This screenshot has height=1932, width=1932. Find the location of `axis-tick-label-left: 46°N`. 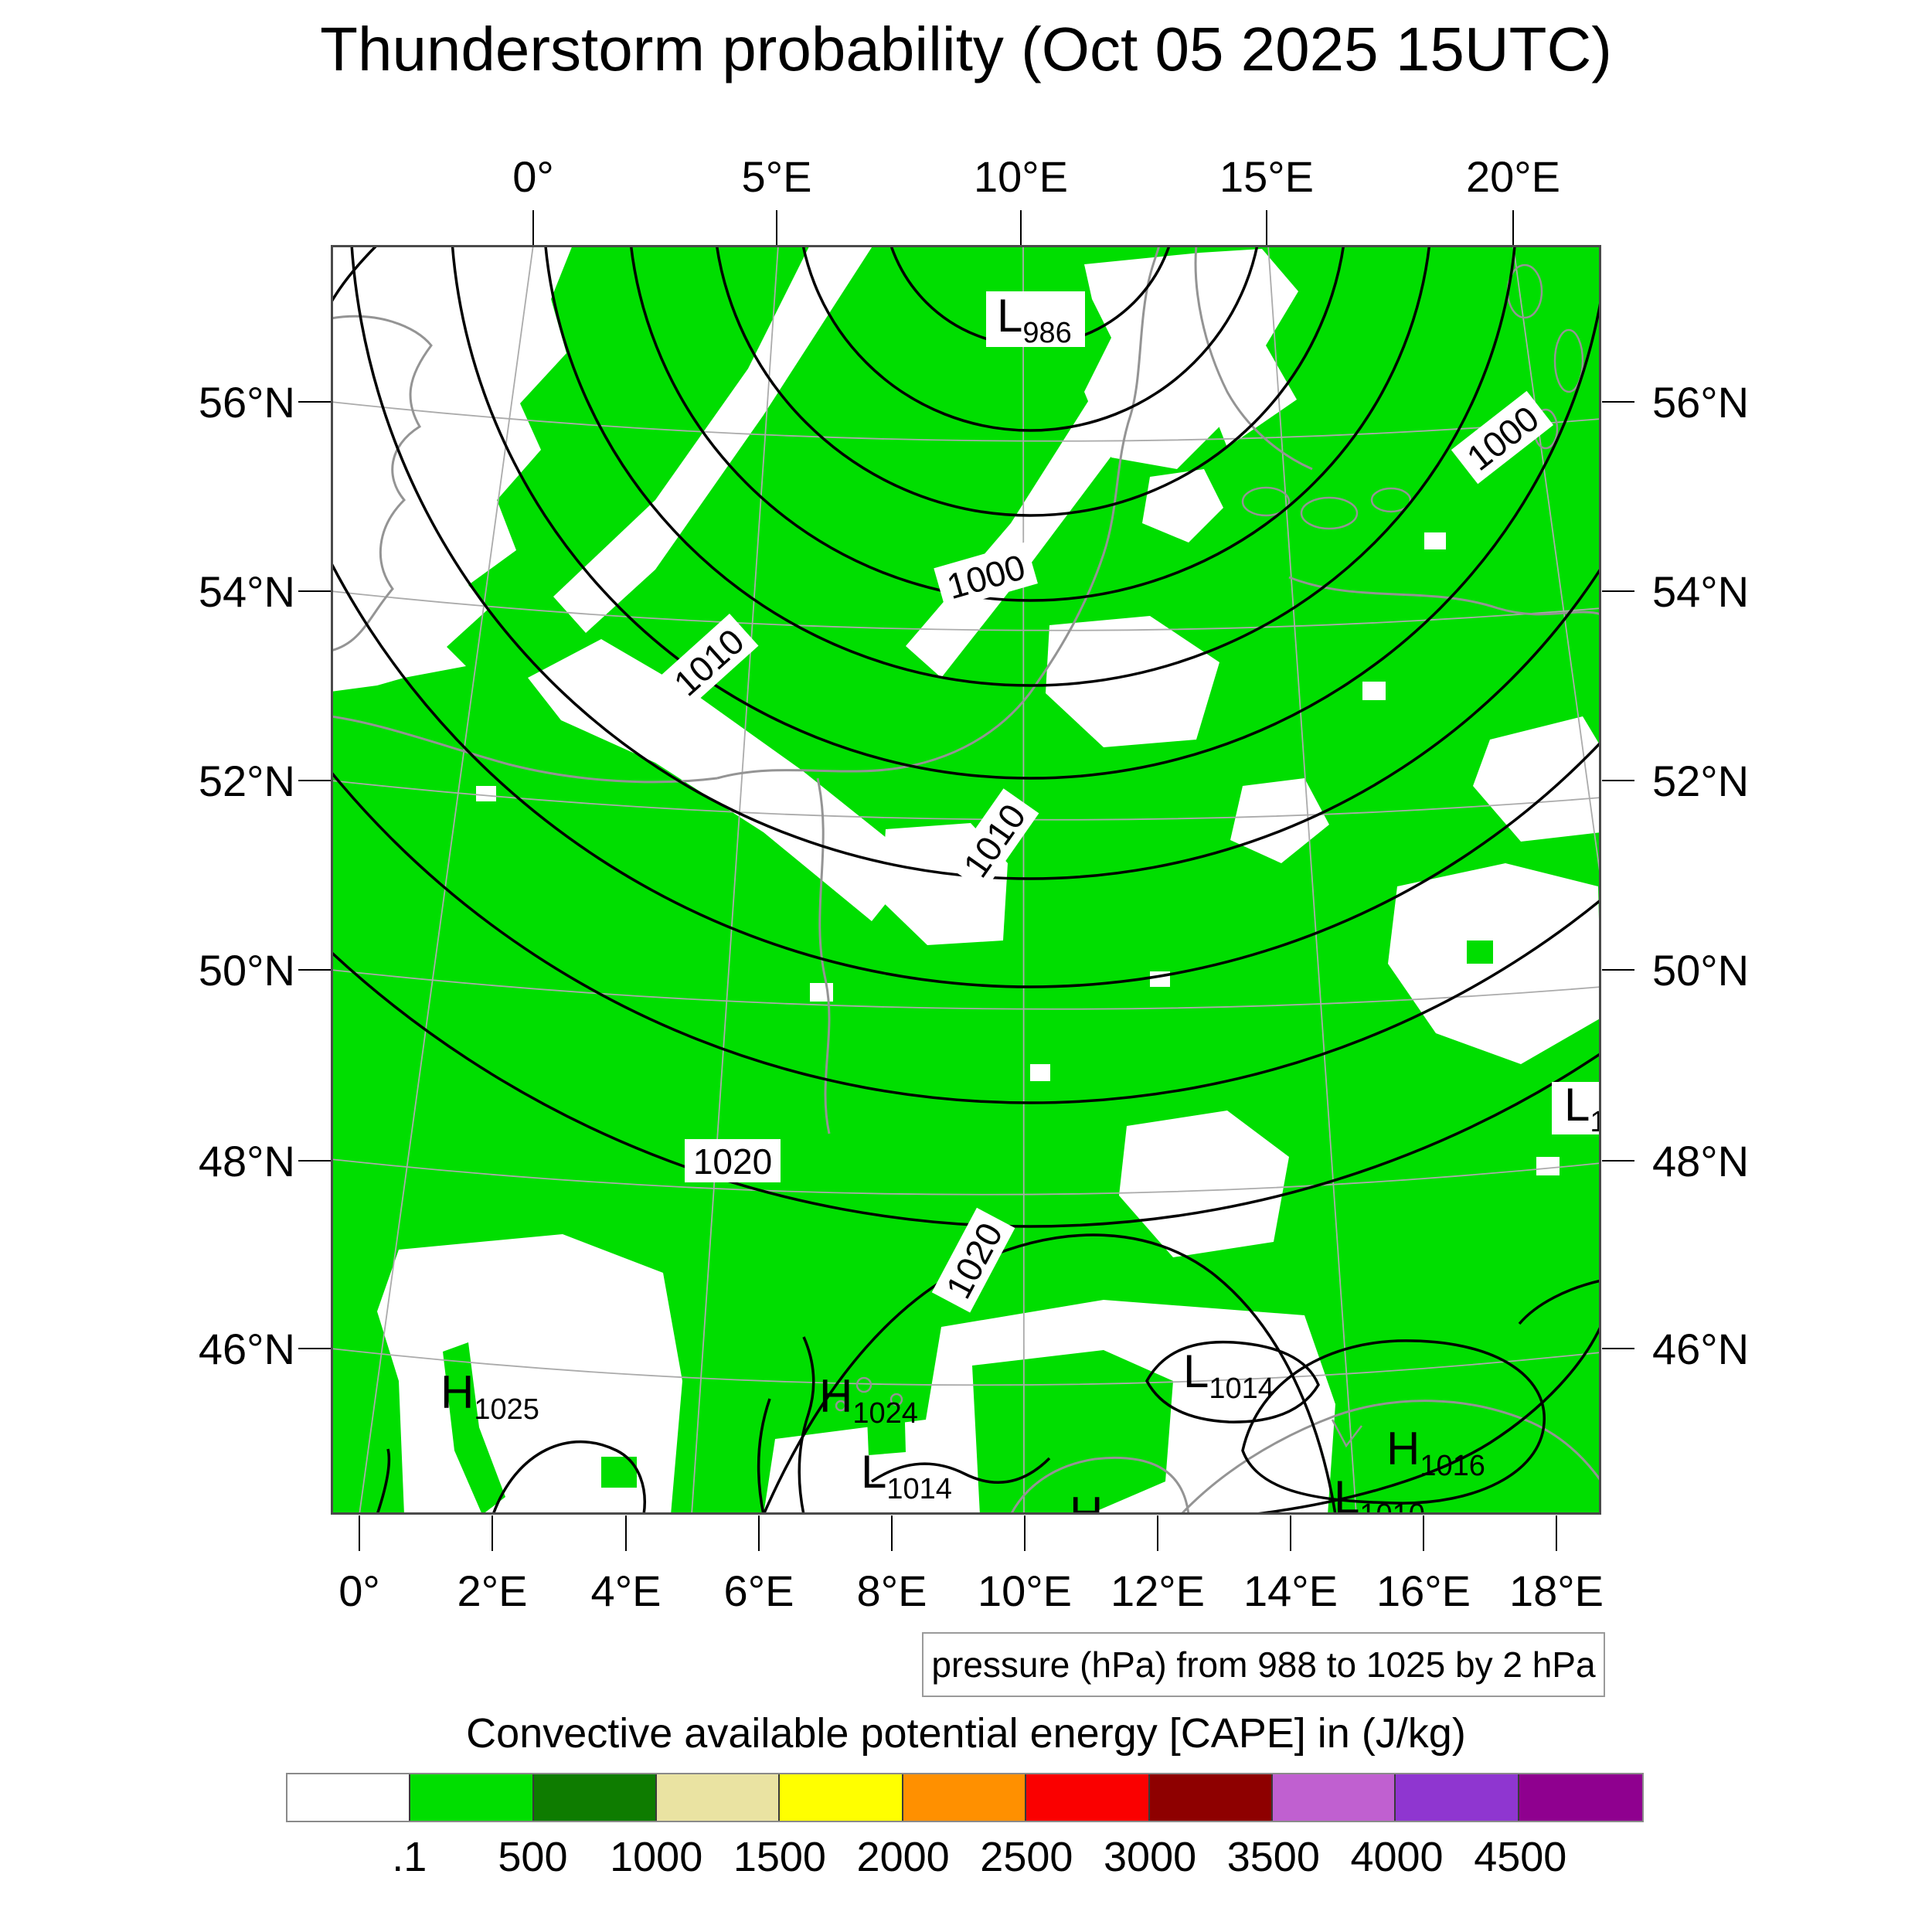

axis-tick-label-left: 46°N is located at coordinates (246, 1349).